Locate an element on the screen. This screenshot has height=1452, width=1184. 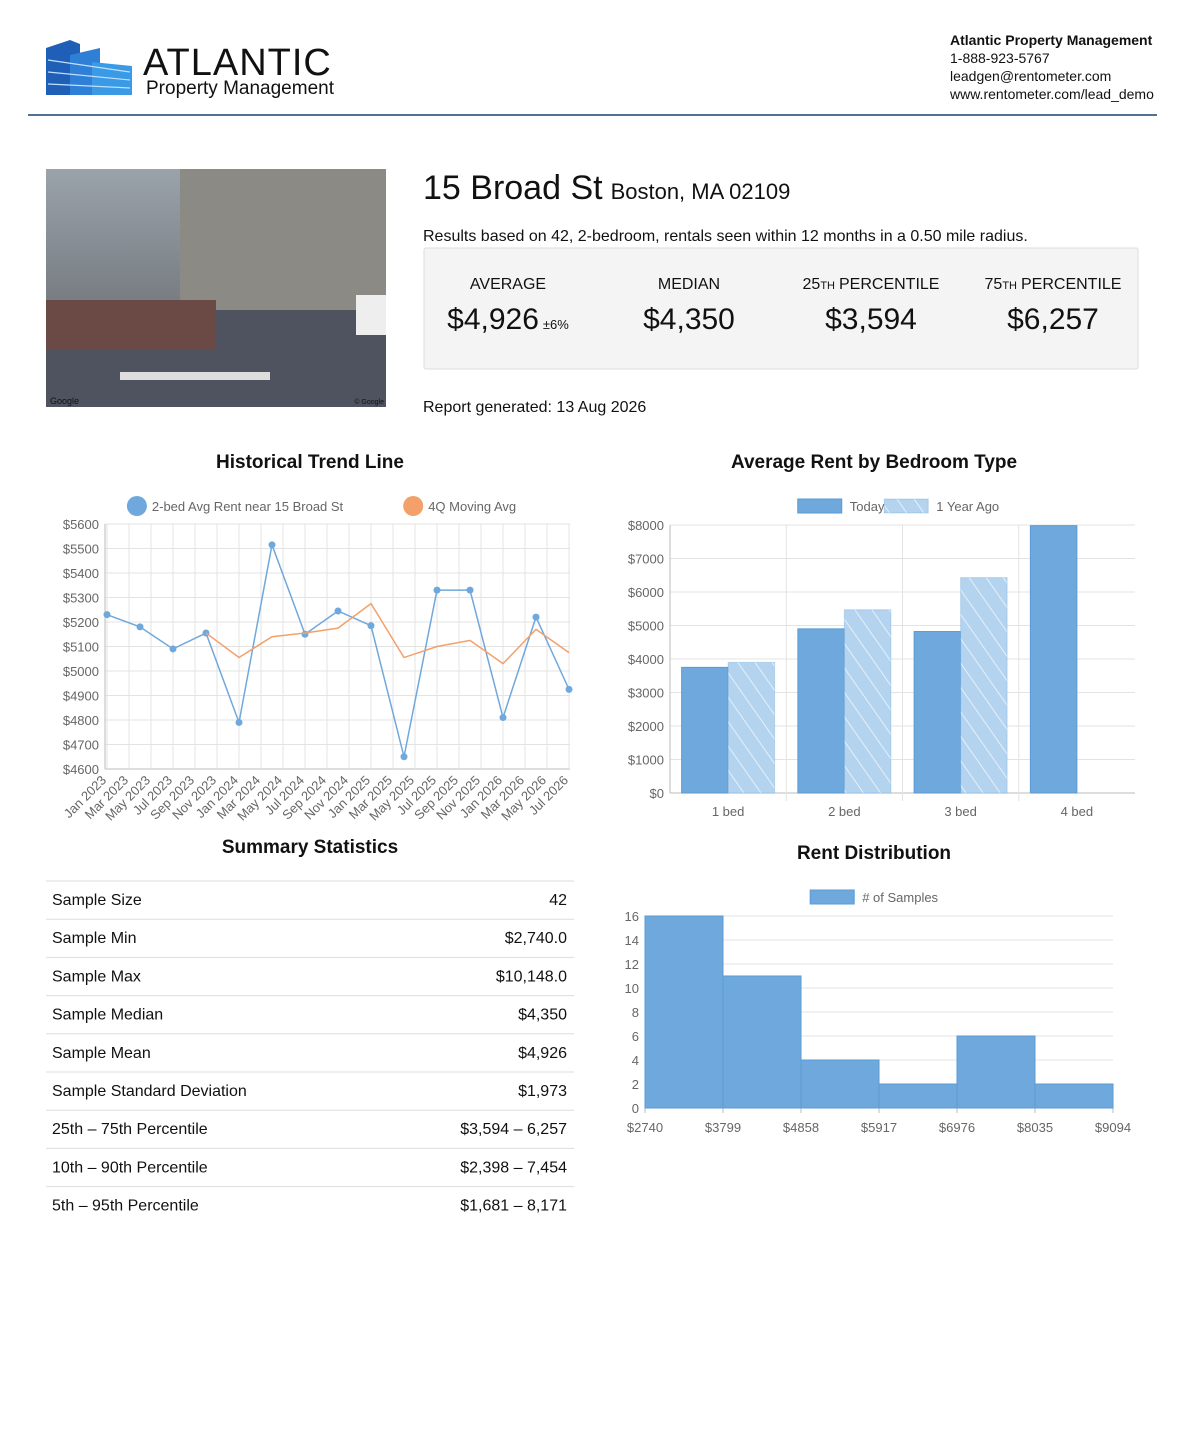
email: leadgen@rentometer.com is located at coordinates (1030, 76).